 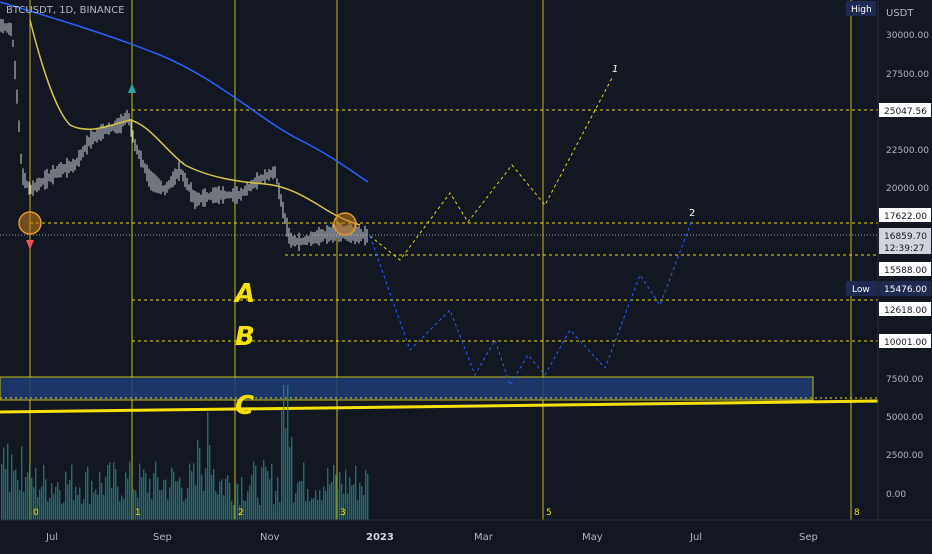 I want to click on wave-label-b: B, so click(x=245, y=337).